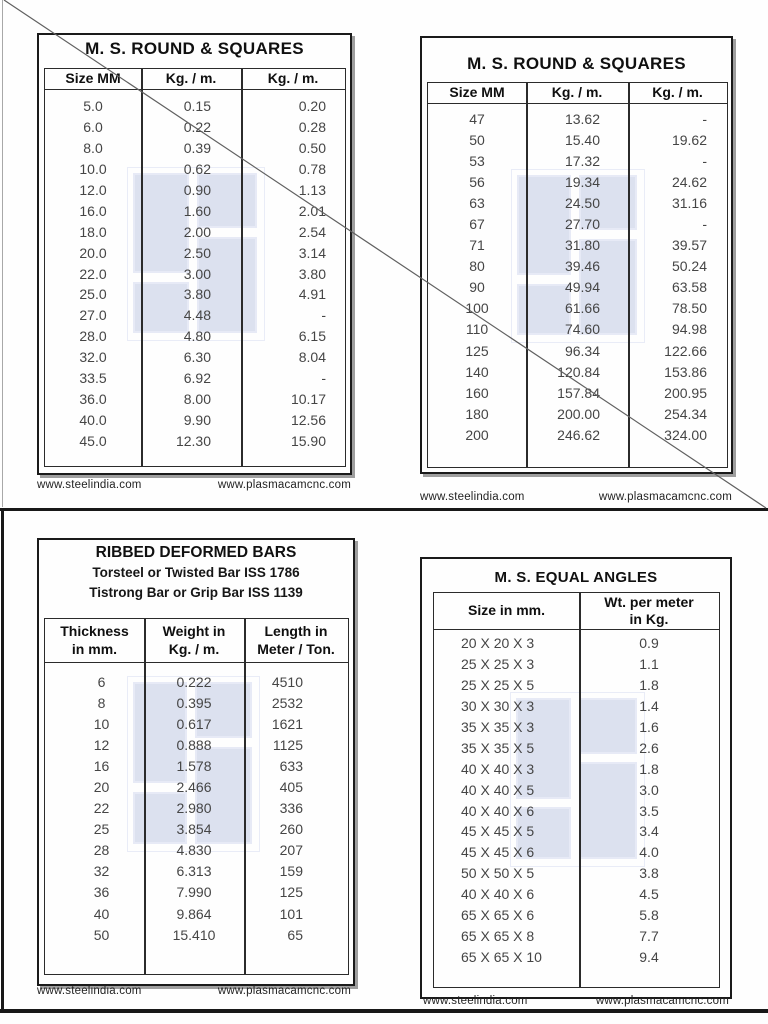  I want to click on table-row: 56 19.34 24.62, so click(577, 181).